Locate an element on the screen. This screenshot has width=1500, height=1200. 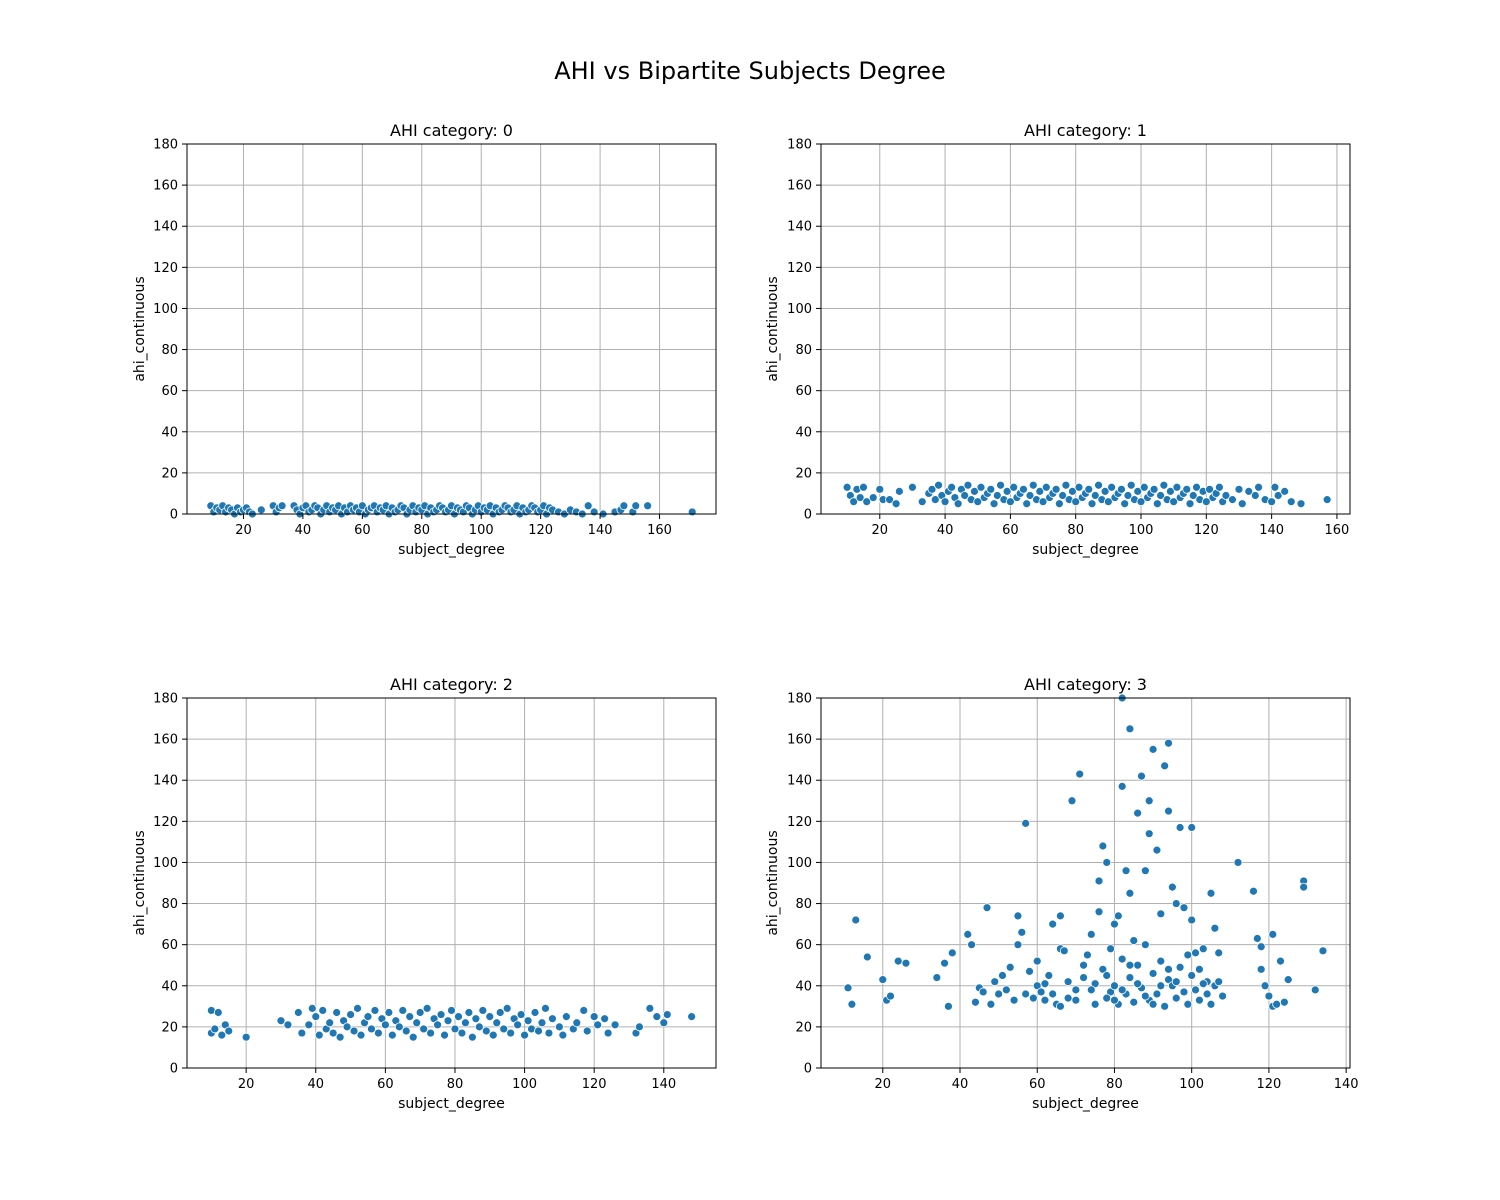
y-axis-label: ahi_continuous is located at coordinates (140, 882).